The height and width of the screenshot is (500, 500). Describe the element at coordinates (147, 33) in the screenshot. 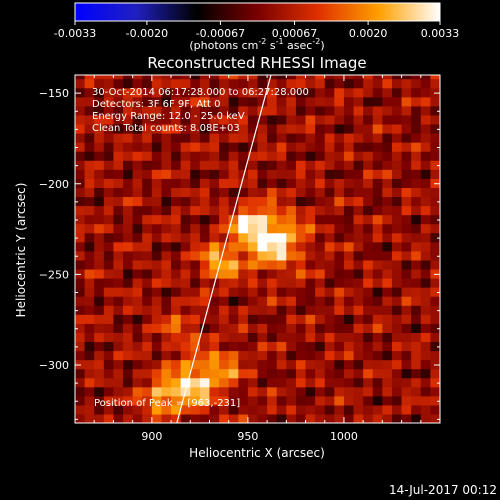

I see `colorbar-tick-label: -0.0020` at that location.